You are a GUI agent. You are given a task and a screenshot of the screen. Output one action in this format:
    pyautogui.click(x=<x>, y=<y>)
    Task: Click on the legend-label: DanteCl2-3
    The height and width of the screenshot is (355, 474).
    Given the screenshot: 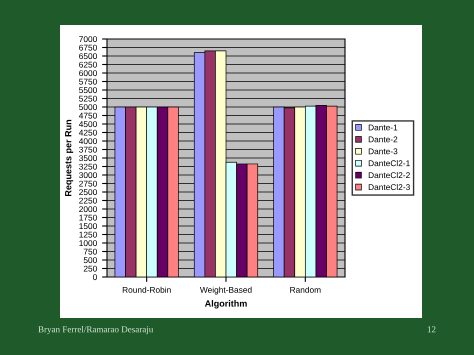 What is the action you would take?
    pyautogui.click(x=389, y=187)
    